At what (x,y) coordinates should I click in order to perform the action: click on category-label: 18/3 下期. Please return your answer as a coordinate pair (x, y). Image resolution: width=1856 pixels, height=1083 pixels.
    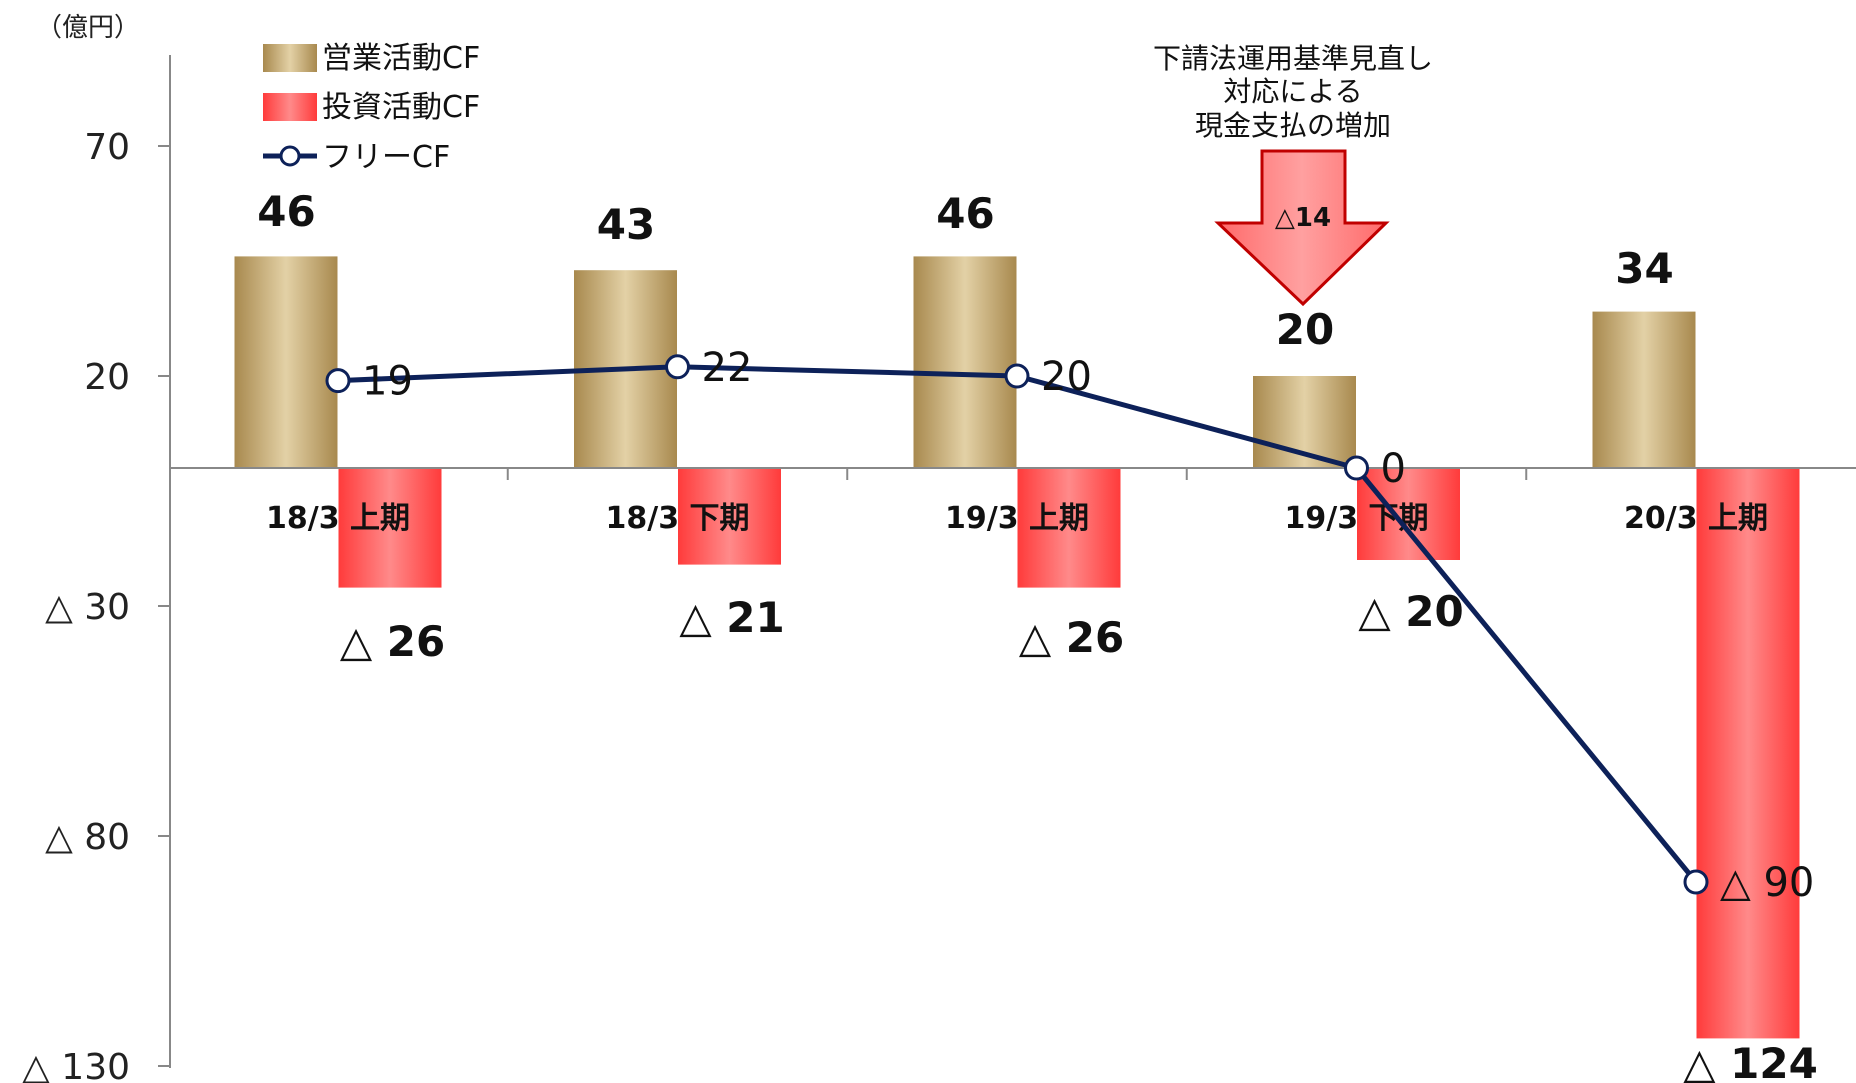
    Looking at the image, I should click on (677, 518).